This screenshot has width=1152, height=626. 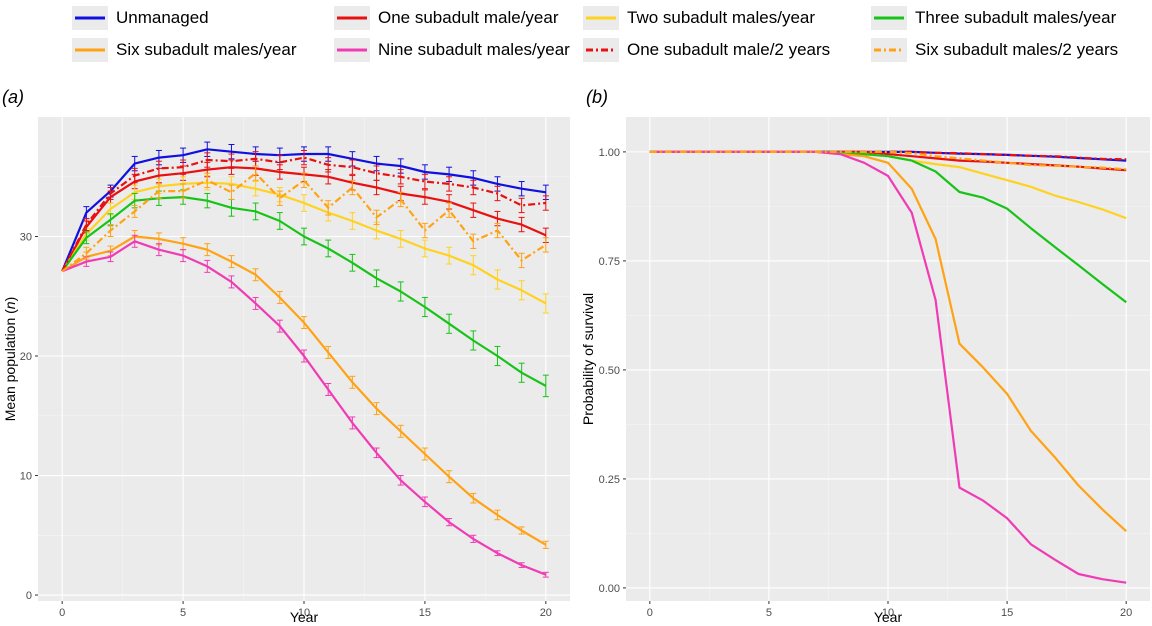 What do you see at coordinates (26, 477) in the screenshot?
I see `y-tick-label: 10` at bounding box center [26, 477].